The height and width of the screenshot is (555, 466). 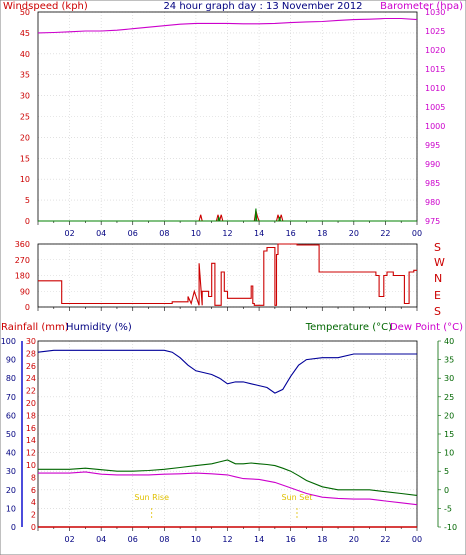 What do you see at coordinates (11, 397) in the screenshot?
I see `y-tick-label-humidity: 70` at bounding box center [11, 397].